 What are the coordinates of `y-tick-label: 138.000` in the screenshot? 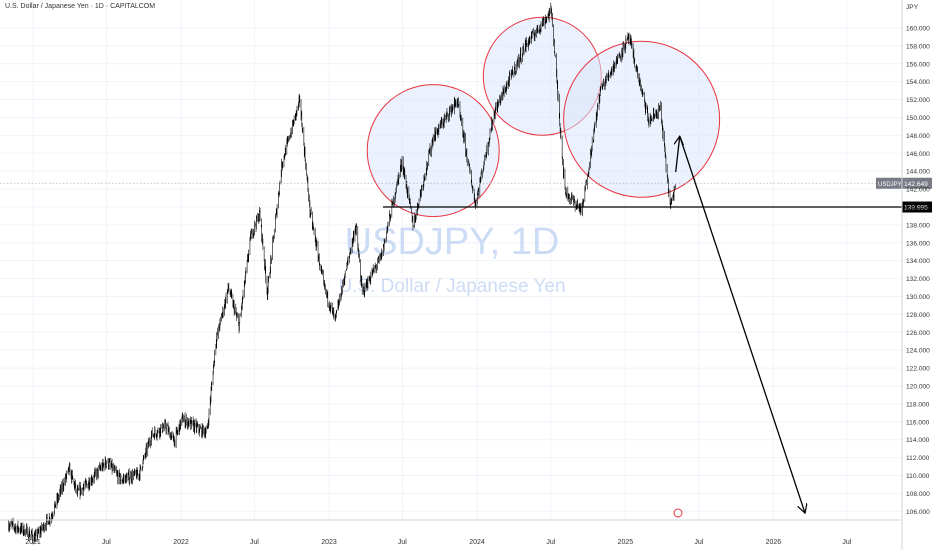 It's located at (918, 225).